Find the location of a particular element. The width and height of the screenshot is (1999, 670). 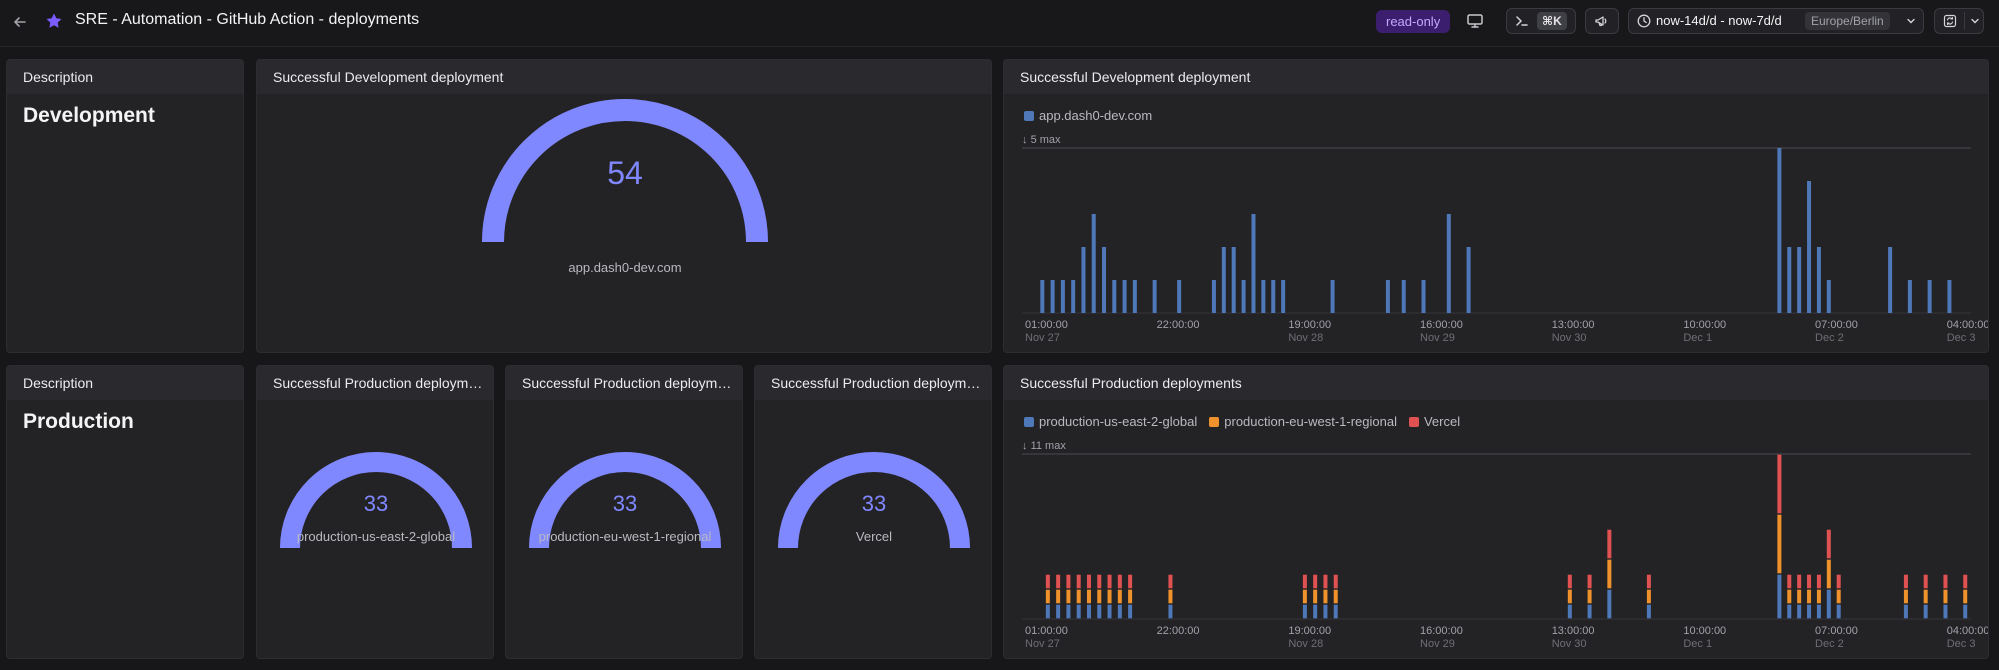

time-range-picker: now-14d/d - now-7d/d Europe/Berlin is located at coordinates (1776, 21).